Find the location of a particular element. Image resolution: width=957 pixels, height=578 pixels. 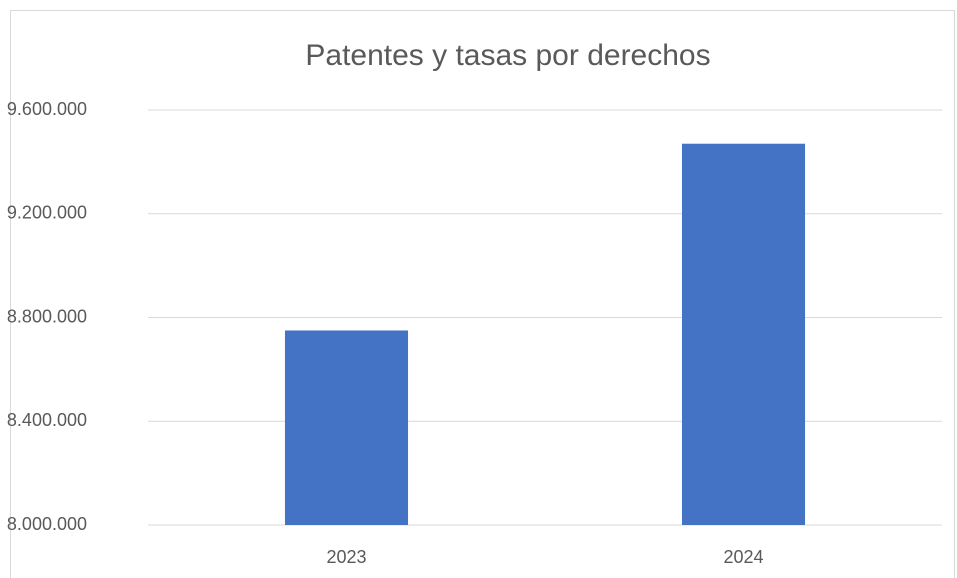

y-tick-label: 9.600.000 is located at coordinates (47, 109).